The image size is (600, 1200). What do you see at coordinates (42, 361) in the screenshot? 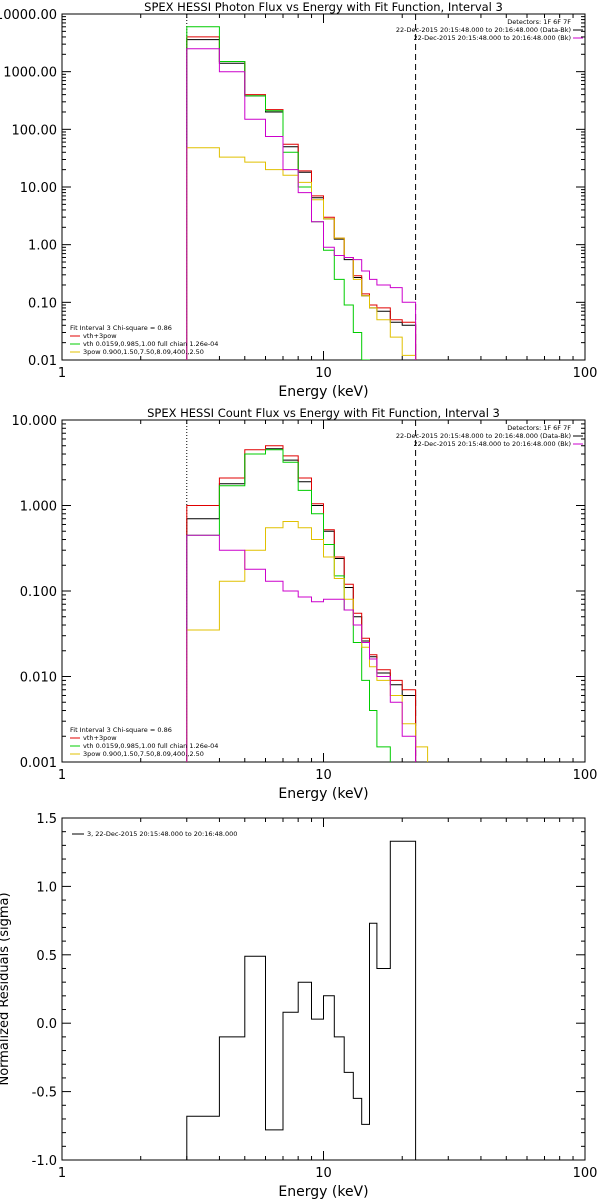
I see `y-tick-label: 0.01` at bounding box center [42, 361].